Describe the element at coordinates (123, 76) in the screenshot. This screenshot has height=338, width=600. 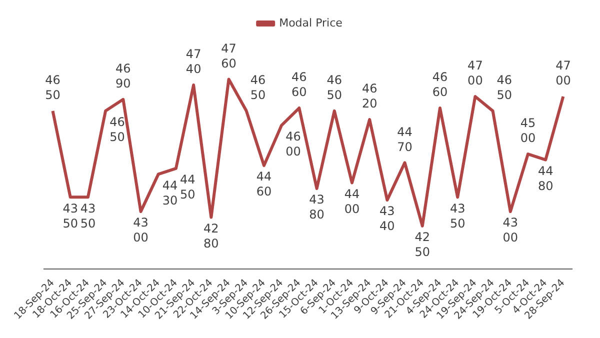
I see `data-label: 46 90` at that location.